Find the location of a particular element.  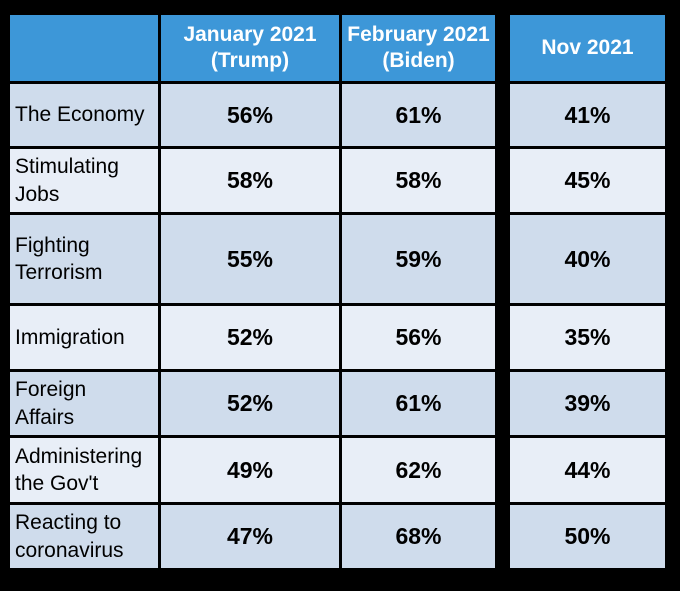

header-nov-2021: Nov 2021 is located at coordinates (587, 48).